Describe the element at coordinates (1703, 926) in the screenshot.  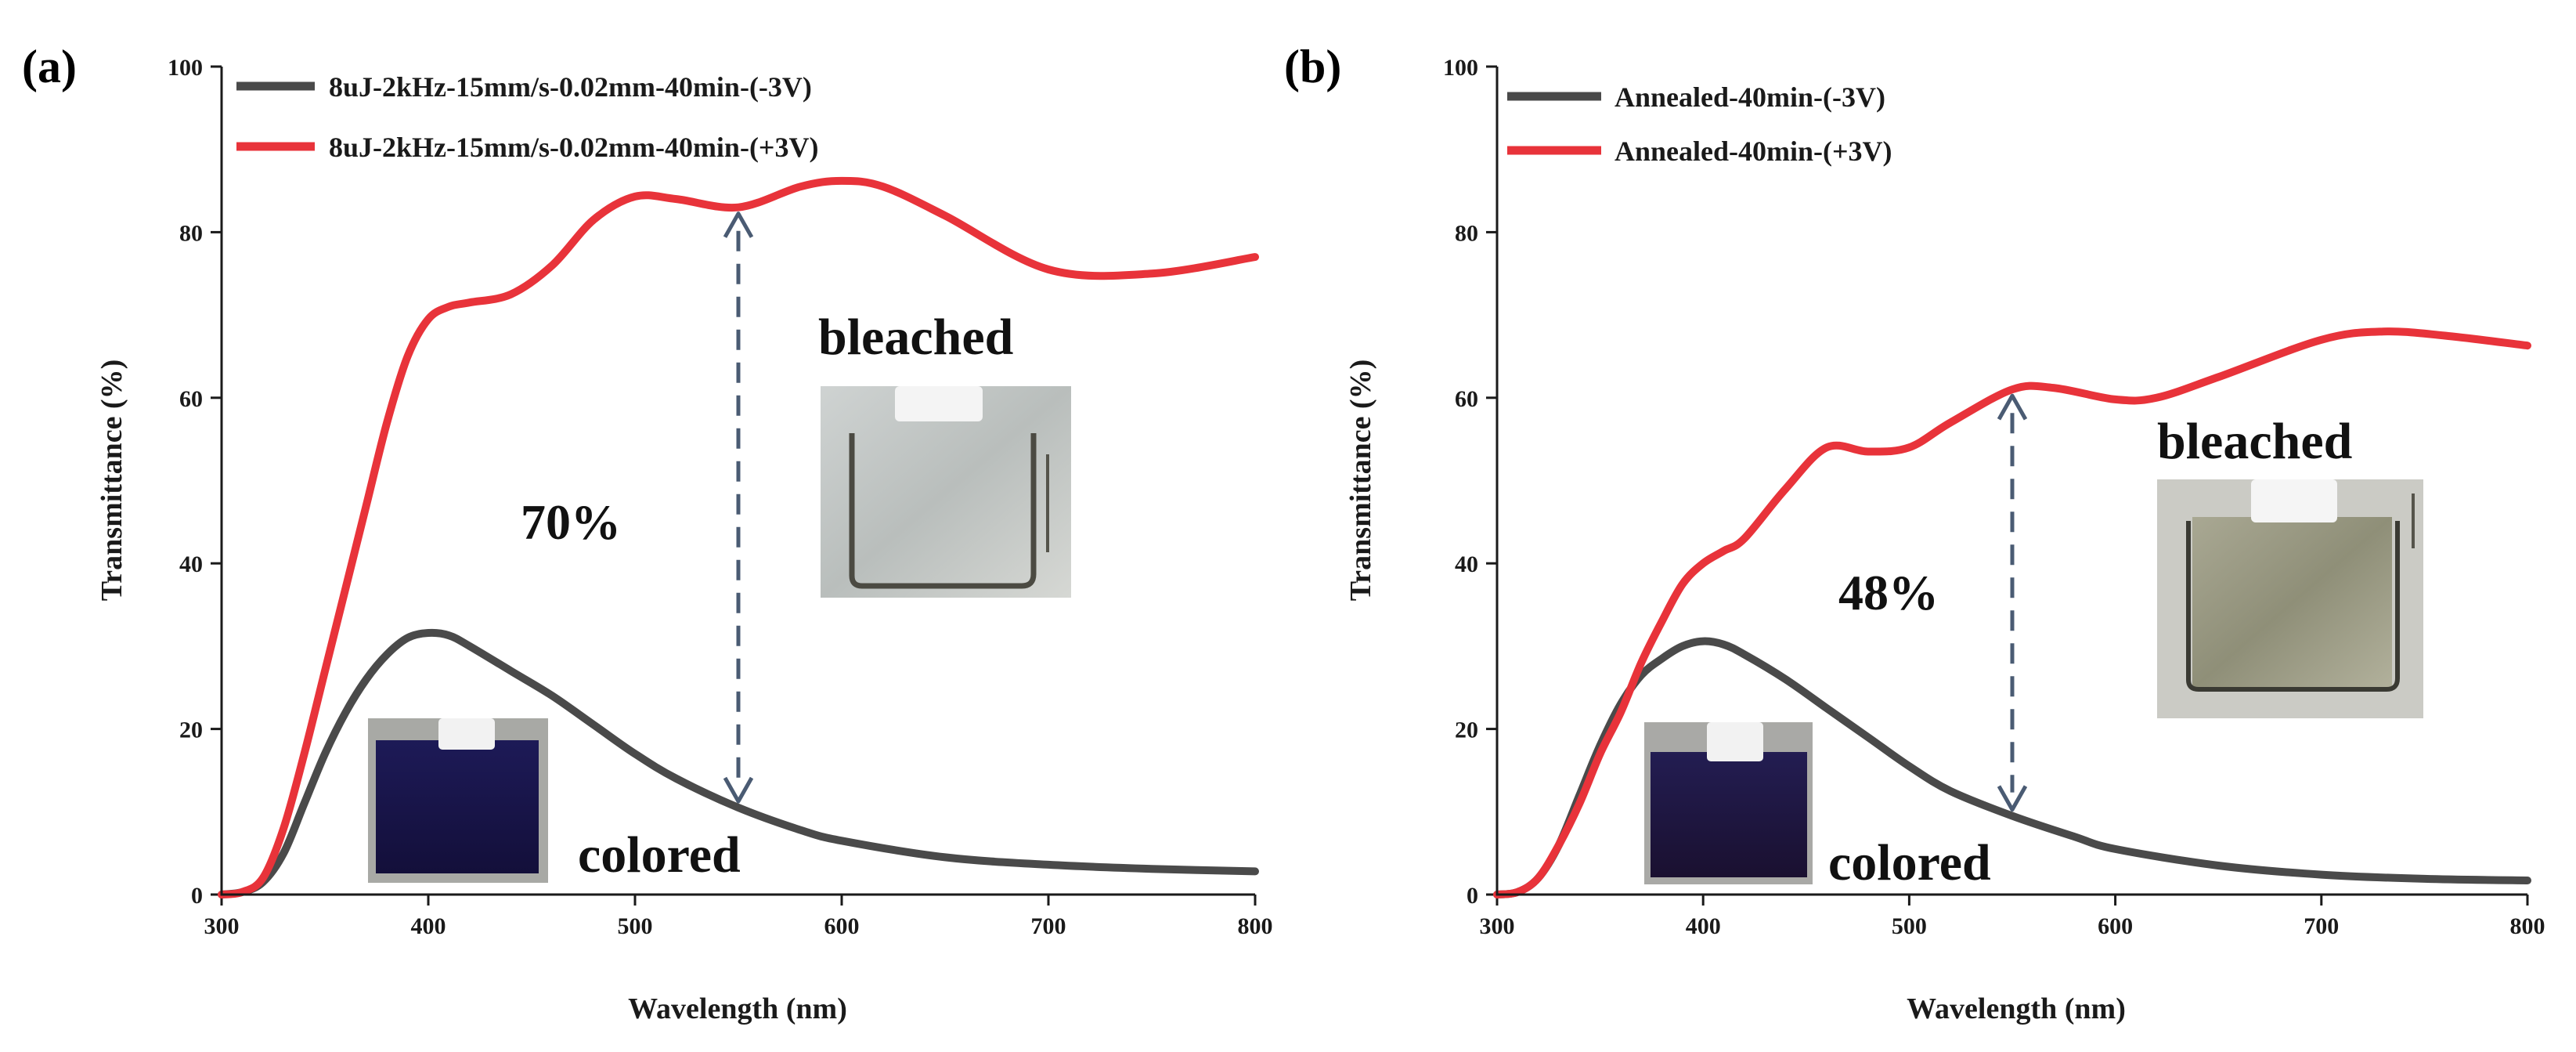
I see `x-tick-label-b-1: 400` at that location.